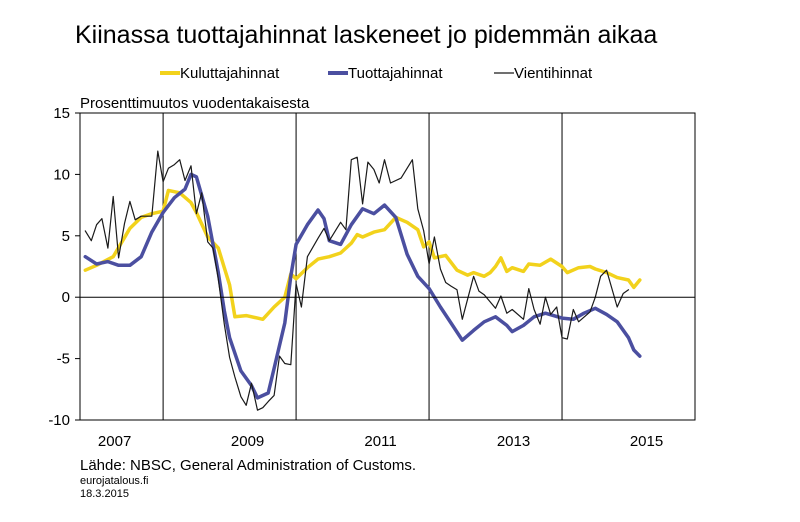  I want to click on y-tick-label: -10, so click(59, 420).